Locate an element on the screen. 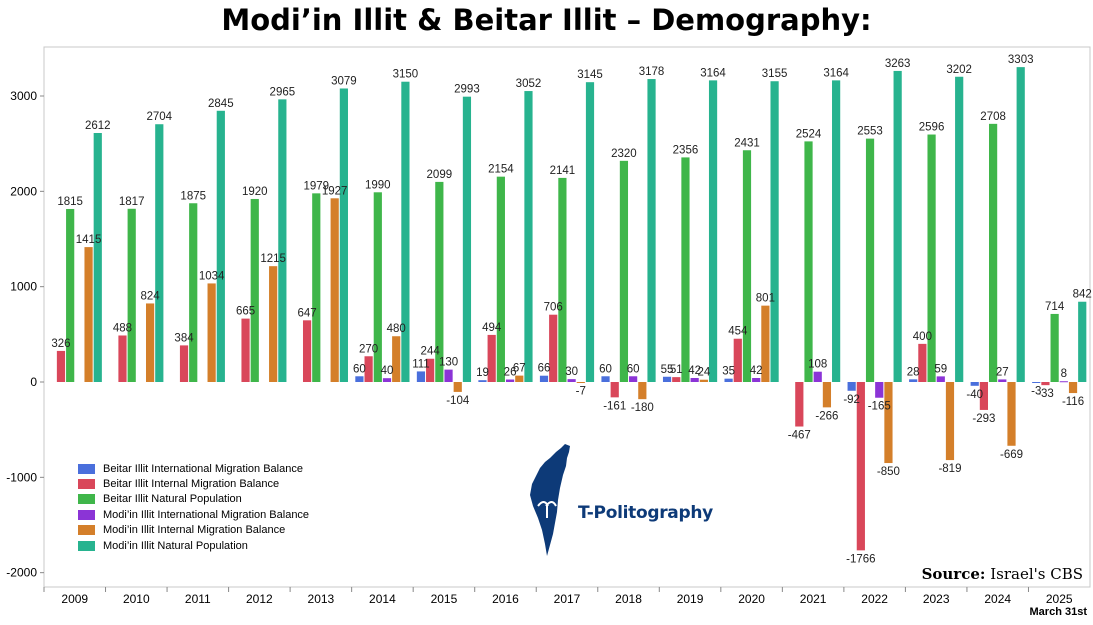 This screenshot has width=1093, height=625. data-label: 19 is located at coordinates (482, 373).